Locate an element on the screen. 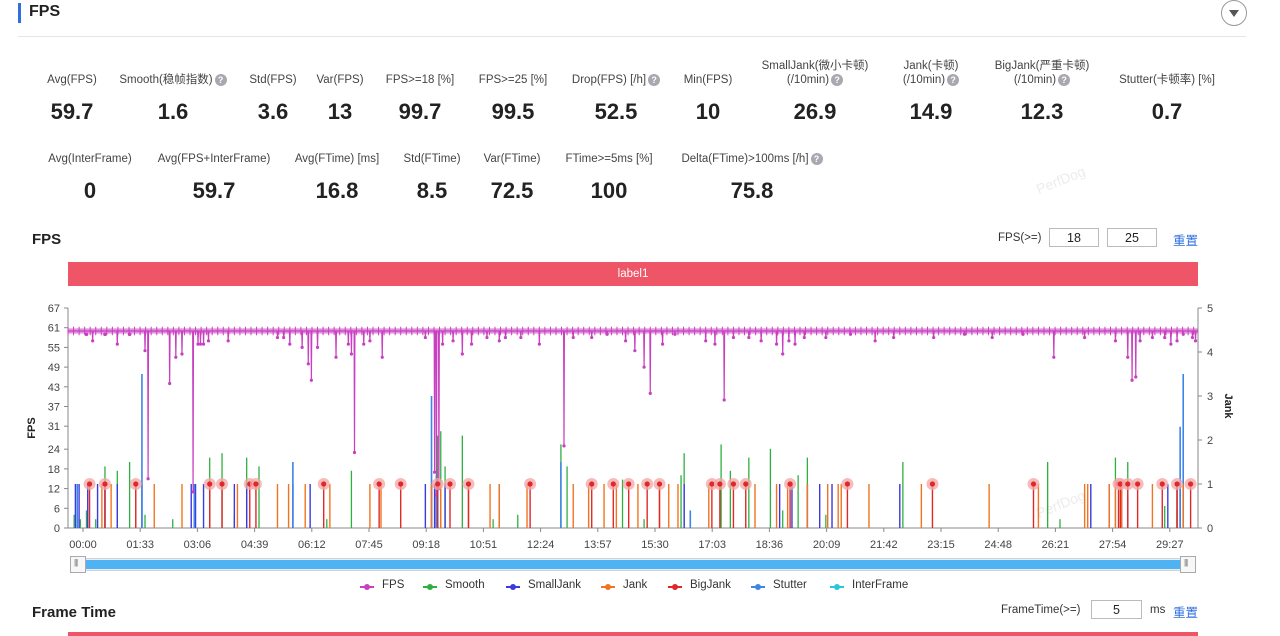 The height and width of the screenshot is (636, 1280). metric-metrics_row2-5: FTime>=5ms [%] 100 is located at coordinates (609, 178).